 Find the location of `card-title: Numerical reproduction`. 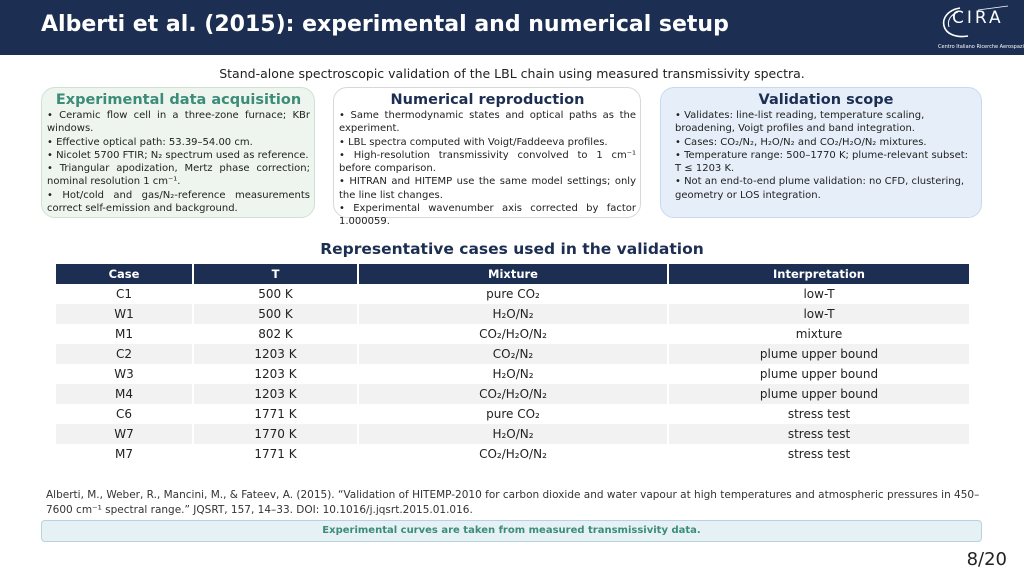

card-title: Numerical reproduction is located at coordinates (487, 100).